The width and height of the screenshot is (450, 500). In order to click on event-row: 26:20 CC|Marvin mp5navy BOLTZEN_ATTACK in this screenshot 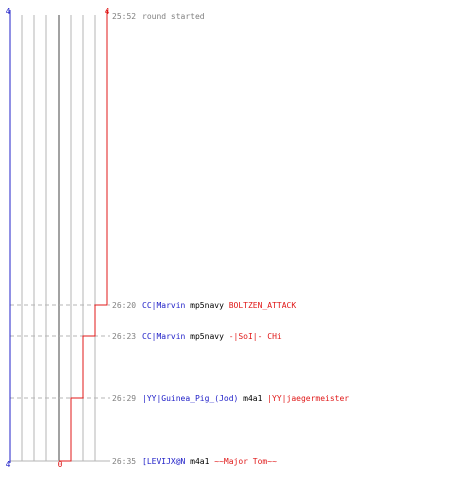, I will do `click(204, 305)`.